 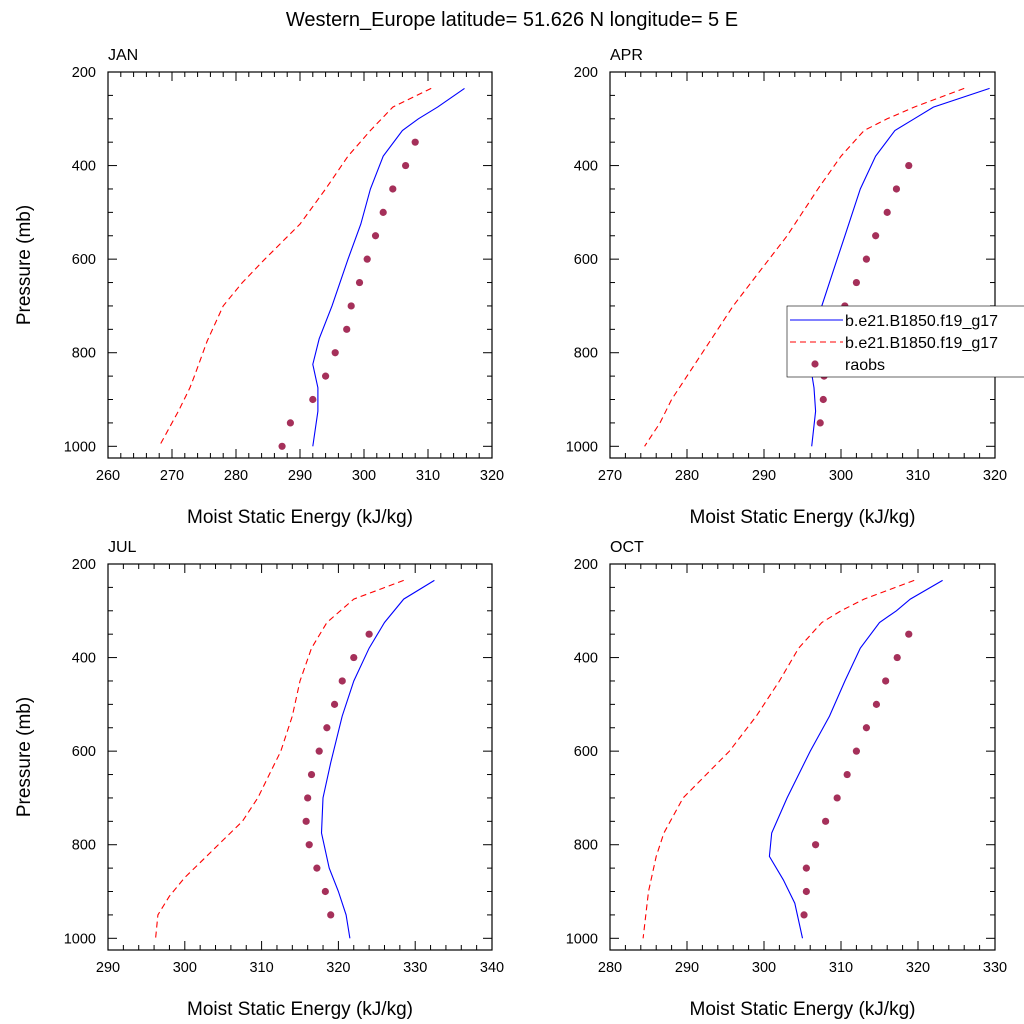 What do you see at coordinates (123, 55) in the screenshot?
I see `panel-label: JAN` at bounding box center [123, 55].